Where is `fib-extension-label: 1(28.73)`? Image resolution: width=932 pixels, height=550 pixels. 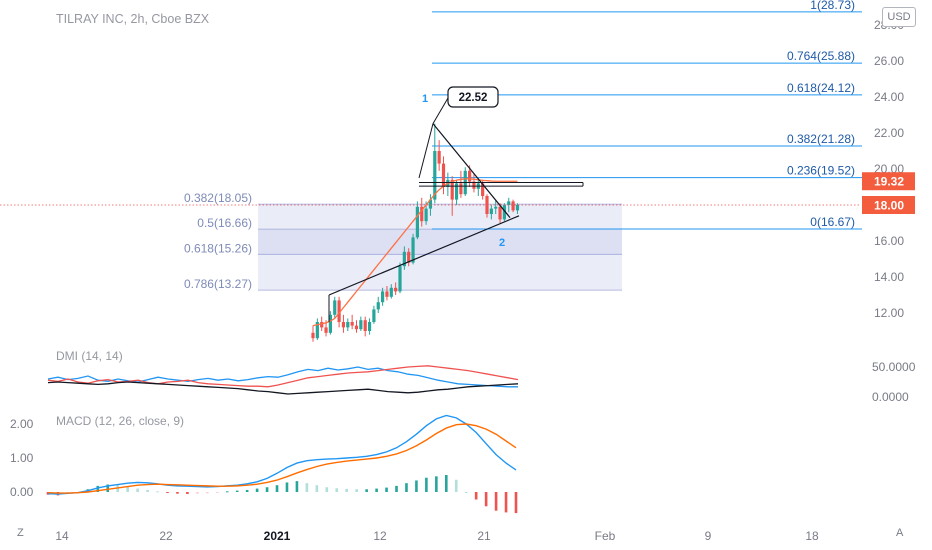
fib-extension-label: 1(28.73) is located at coordinates (832, 6).